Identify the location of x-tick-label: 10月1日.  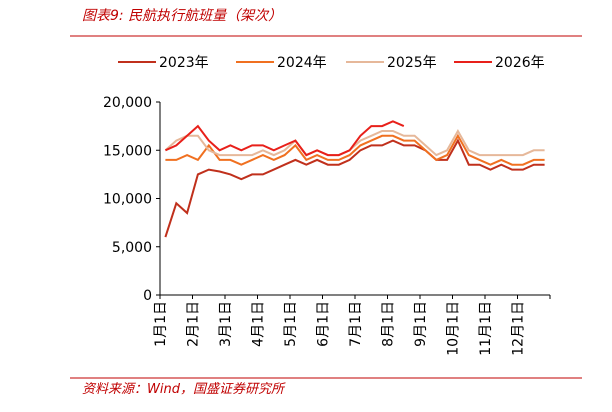
(454, 328).